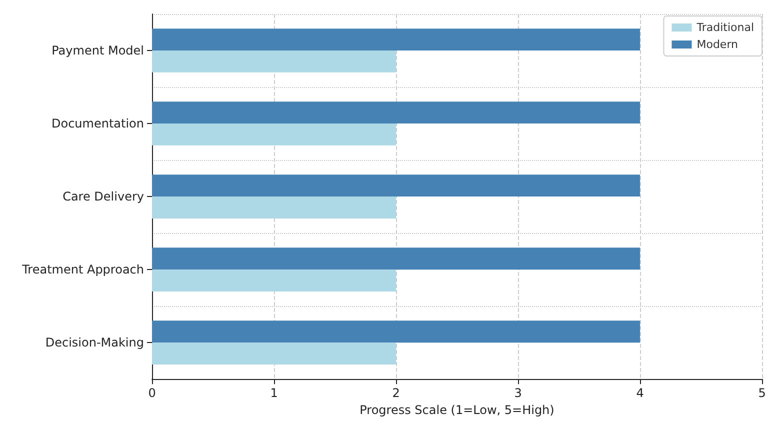 This screenshot has height=421, width=770. What do you see at coordinates (94, 343) in the screenshot?
I see `y-tick-label: Decision-Making` at bounding box center [94, 343].